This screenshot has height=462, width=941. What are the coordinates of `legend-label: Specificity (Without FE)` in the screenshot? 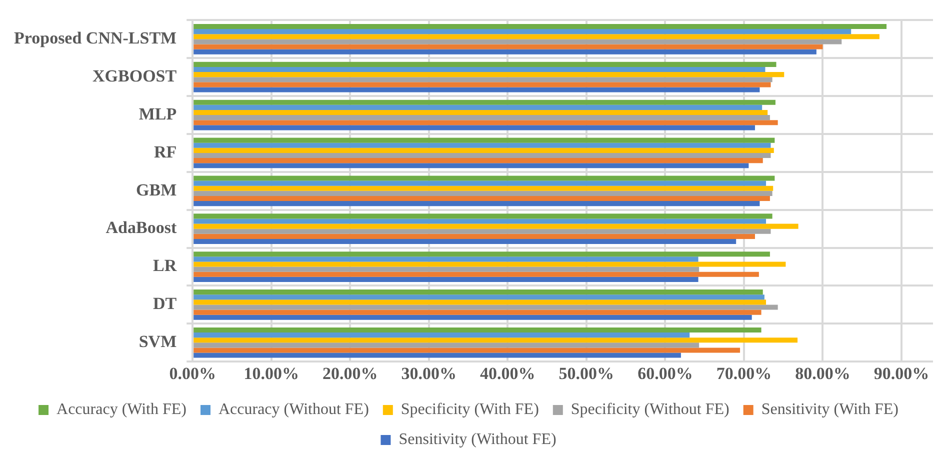 It's located at (650, 409).